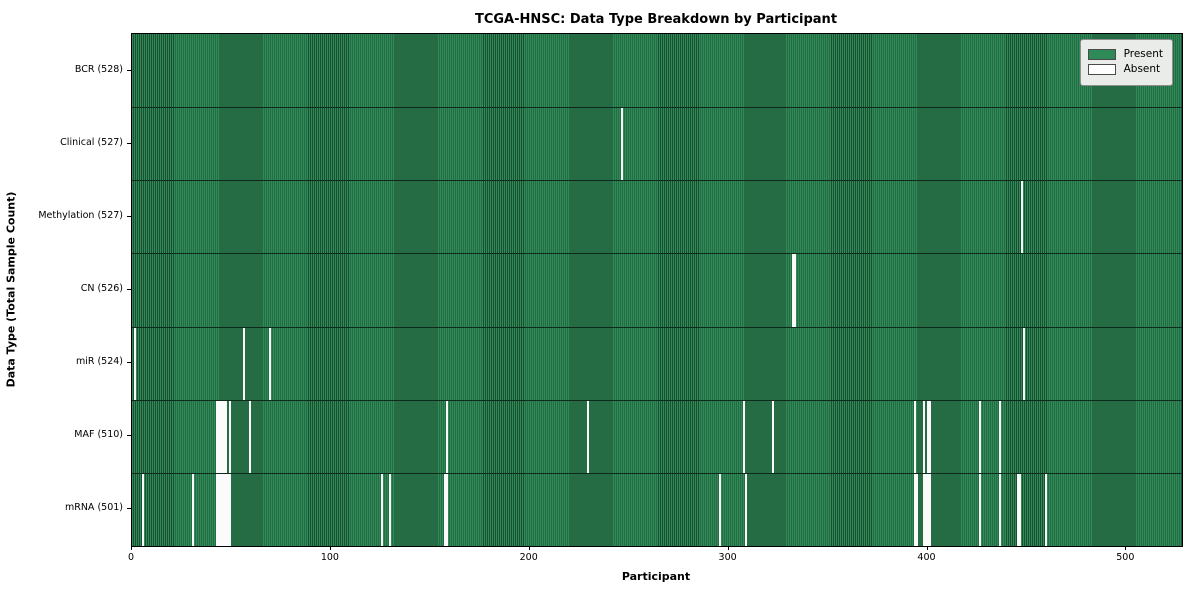 Image resolution: width=1200 pixels, height=600 pixels. What do you see at coordinates (1125, 557) in the screenshot?
I see `x-tick-label: 500` at bounding box center [1125, 557].